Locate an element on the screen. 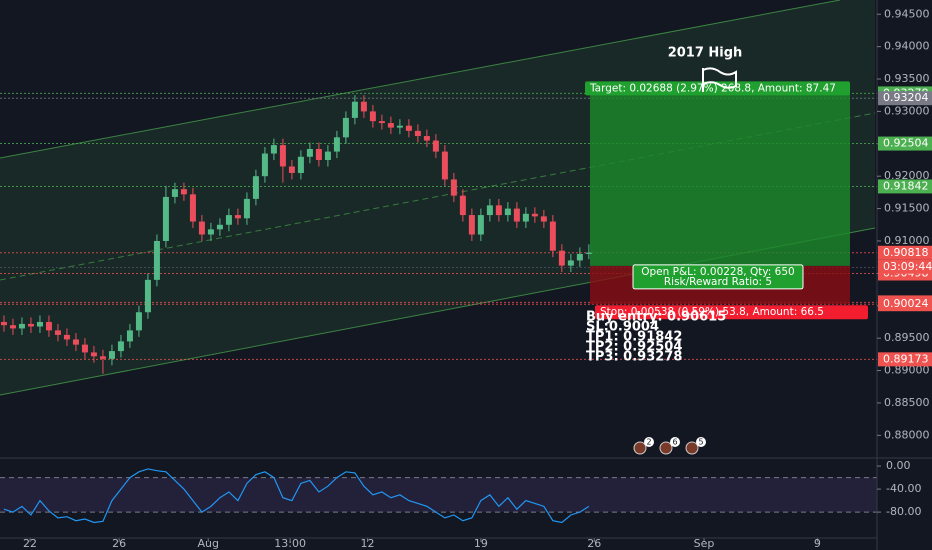  y-tick-label: 0.94500 is located at coordinates (907, 13).